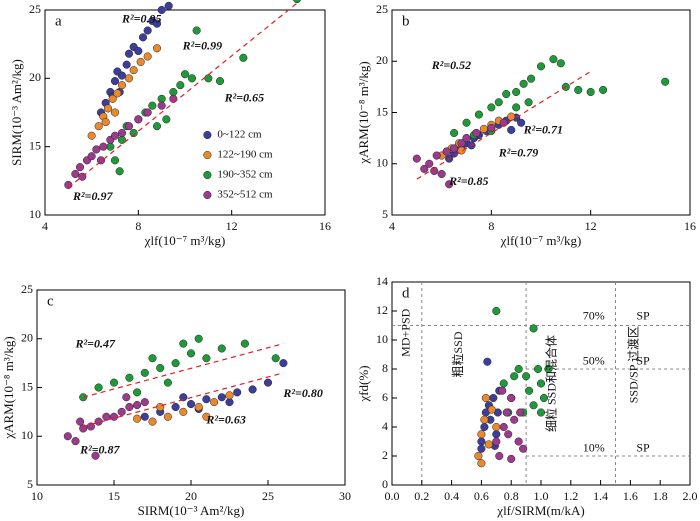  I want to click on legend-label: 122~190 cm, so click(245, 155).